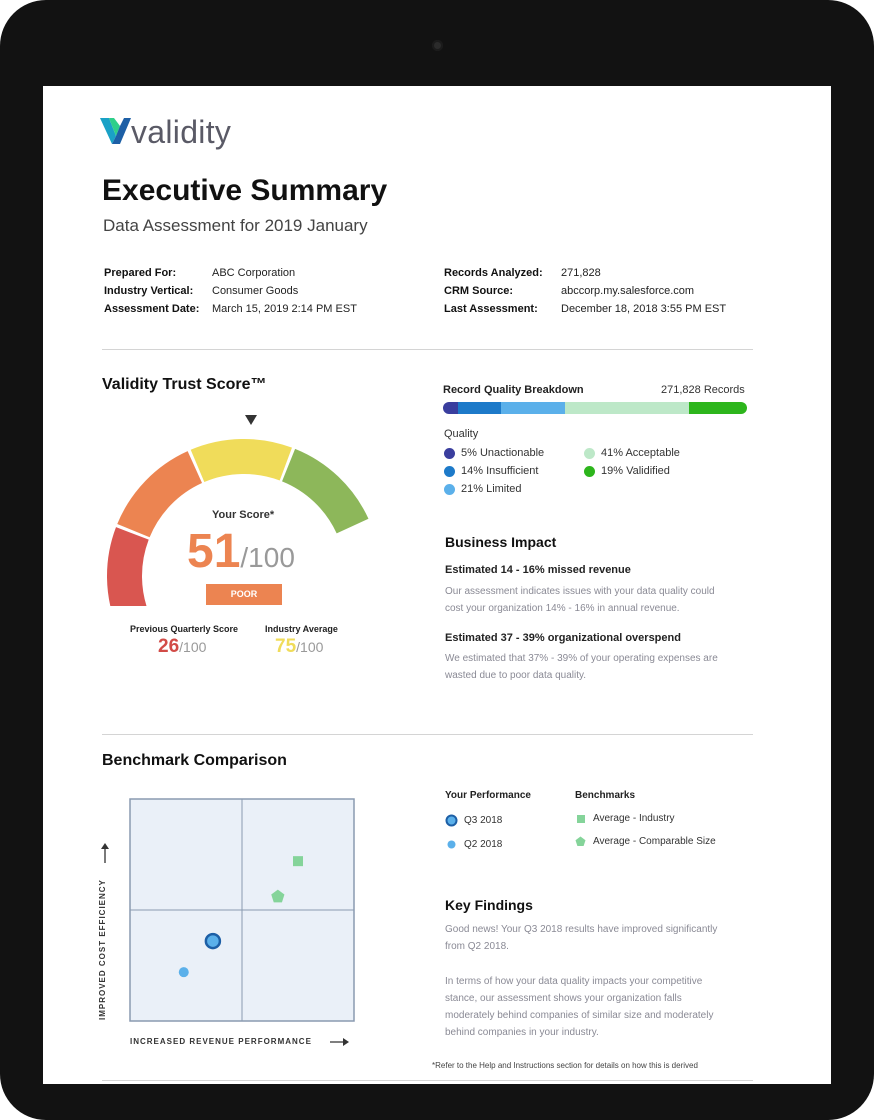 The image size is (874, 1120). I want to click on score-value: 51, so click(214, 551).